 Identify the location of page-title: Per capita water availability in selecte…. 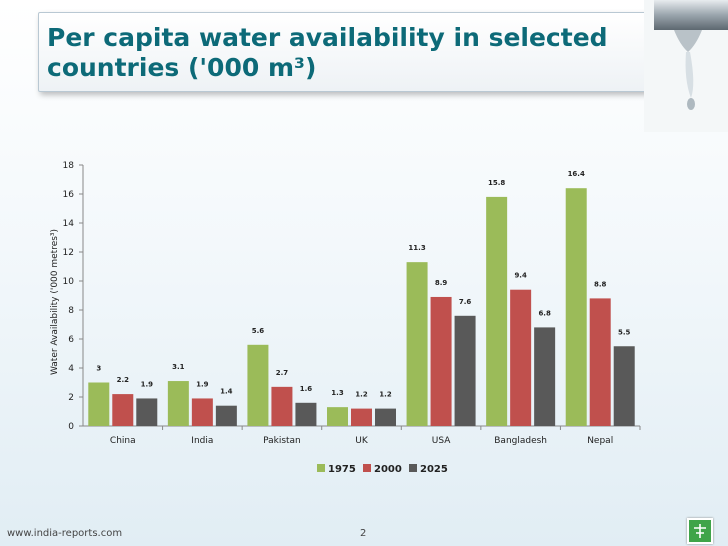
(357, 53).